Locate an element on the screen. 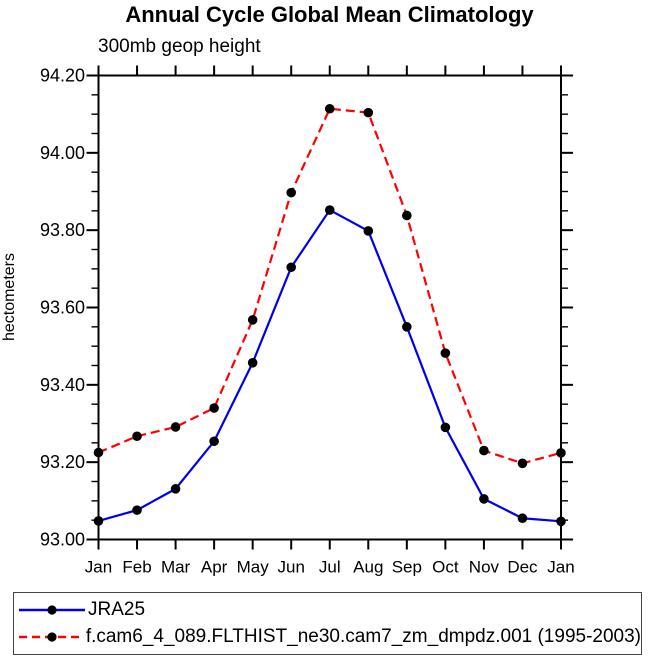 The width and height of the screenshot is (650, 658). svg-text: 94.20 is located at coordinates (62, 76).